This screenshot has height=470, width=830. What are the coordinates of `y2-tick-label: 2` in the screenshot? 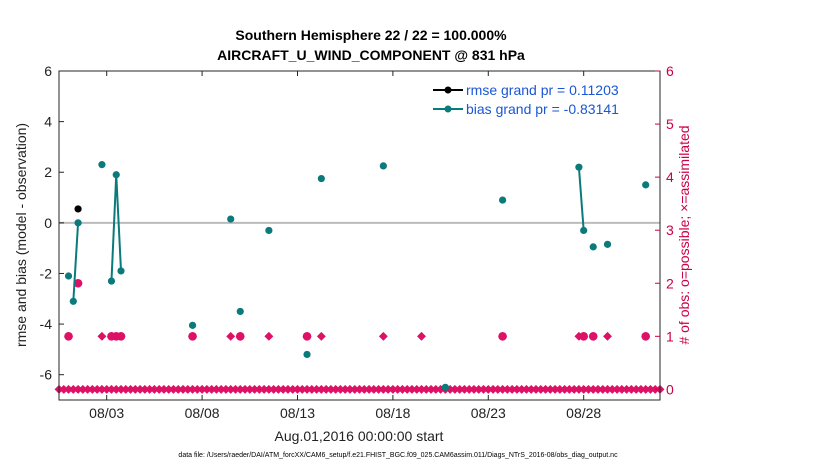 It's located at (670, 283).